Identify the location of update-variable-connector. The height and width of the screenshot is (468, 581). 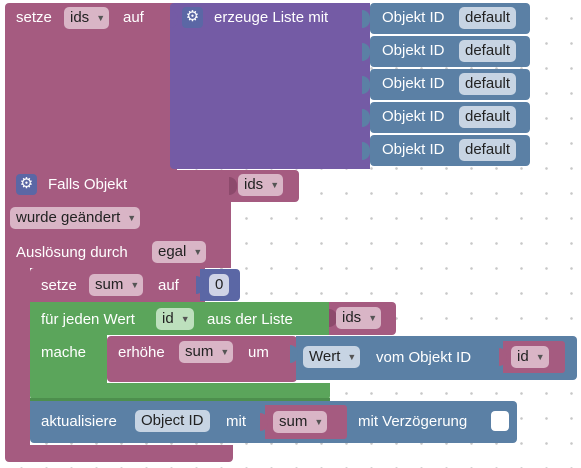
(264, 422).